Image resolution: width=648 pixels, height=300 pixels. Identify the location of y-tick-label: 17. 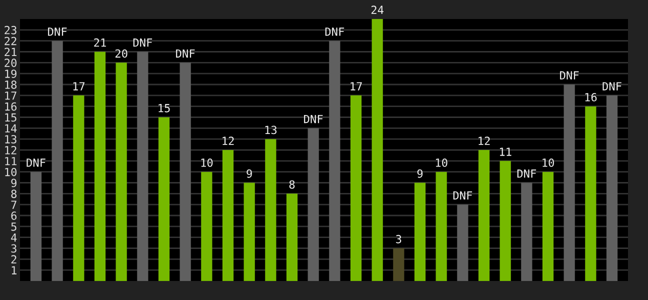
(10, 96).